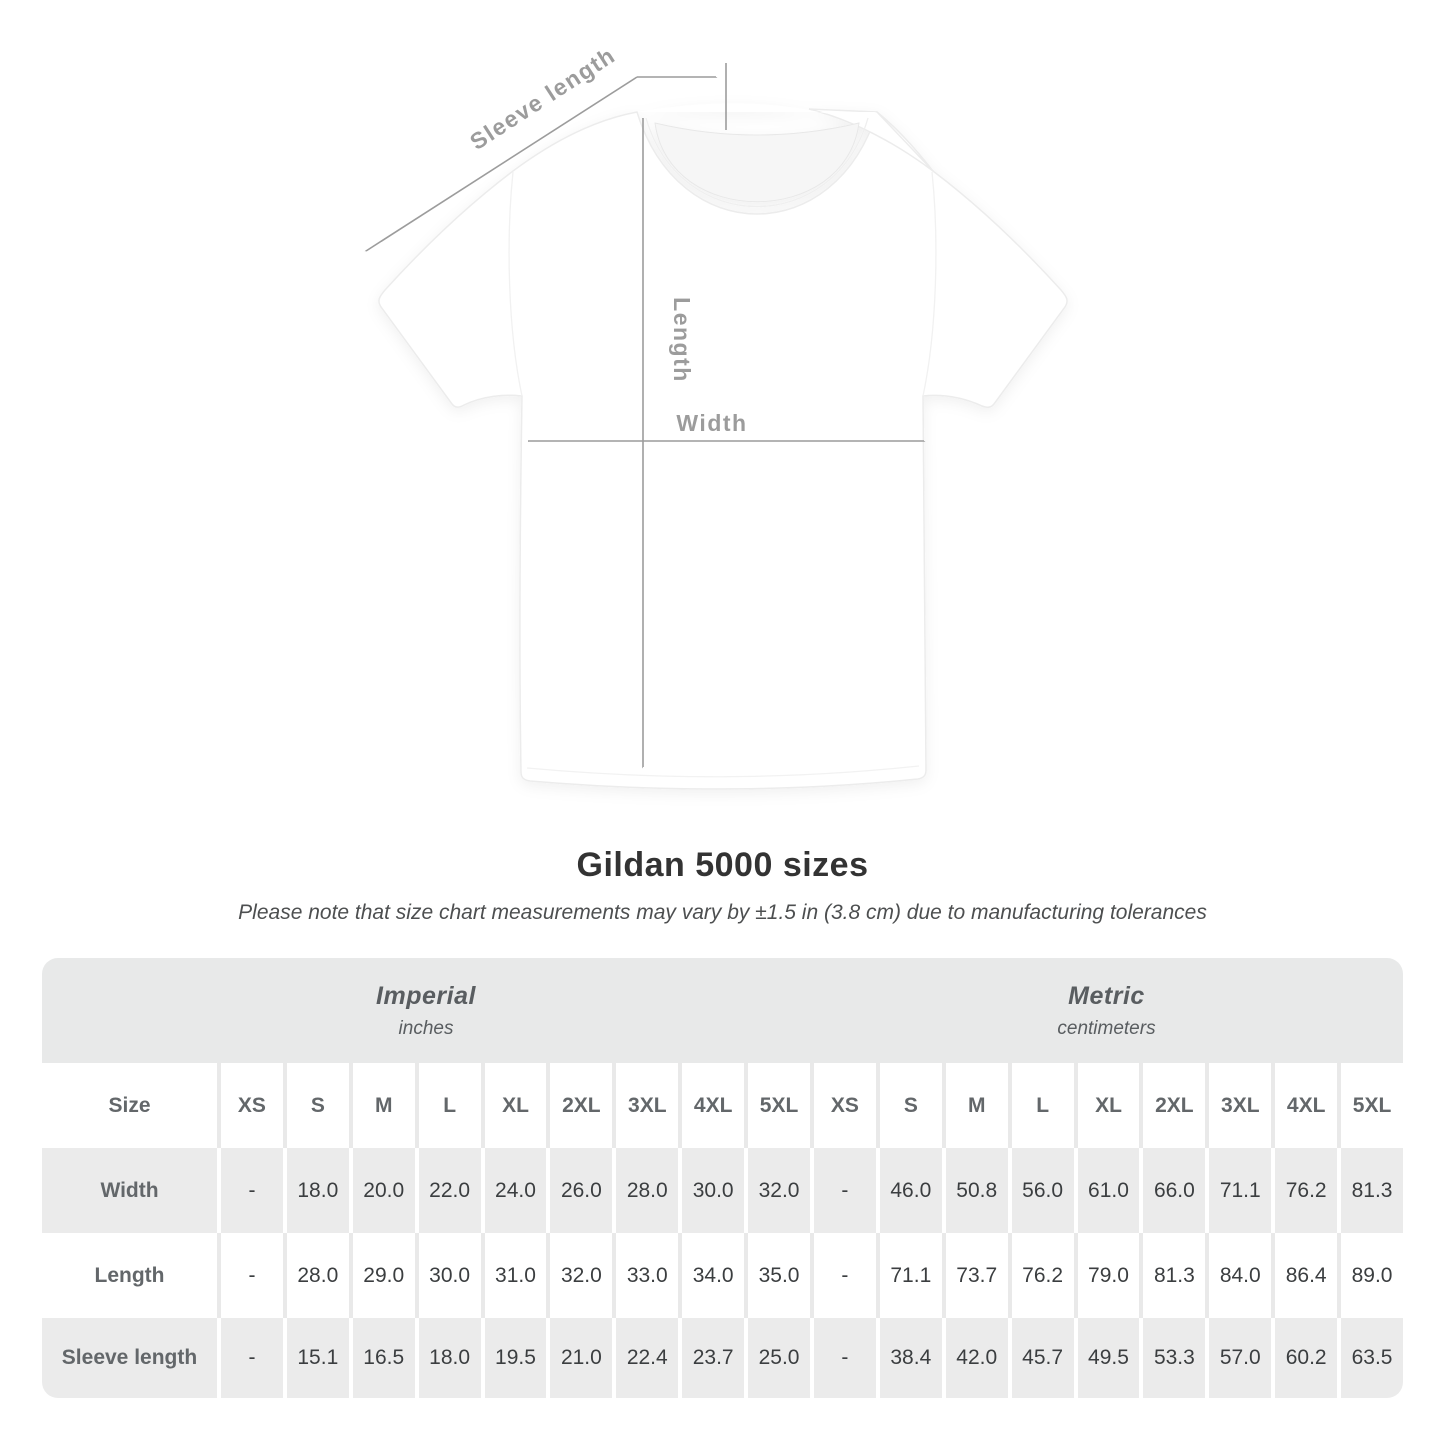 The height and width of the screenshot is (1445, 1445). What do you see at coordinates (722, 865) in the screenshot?
I see `page-title: Gildan 5000 sizes` at bounding box center [722, 865].